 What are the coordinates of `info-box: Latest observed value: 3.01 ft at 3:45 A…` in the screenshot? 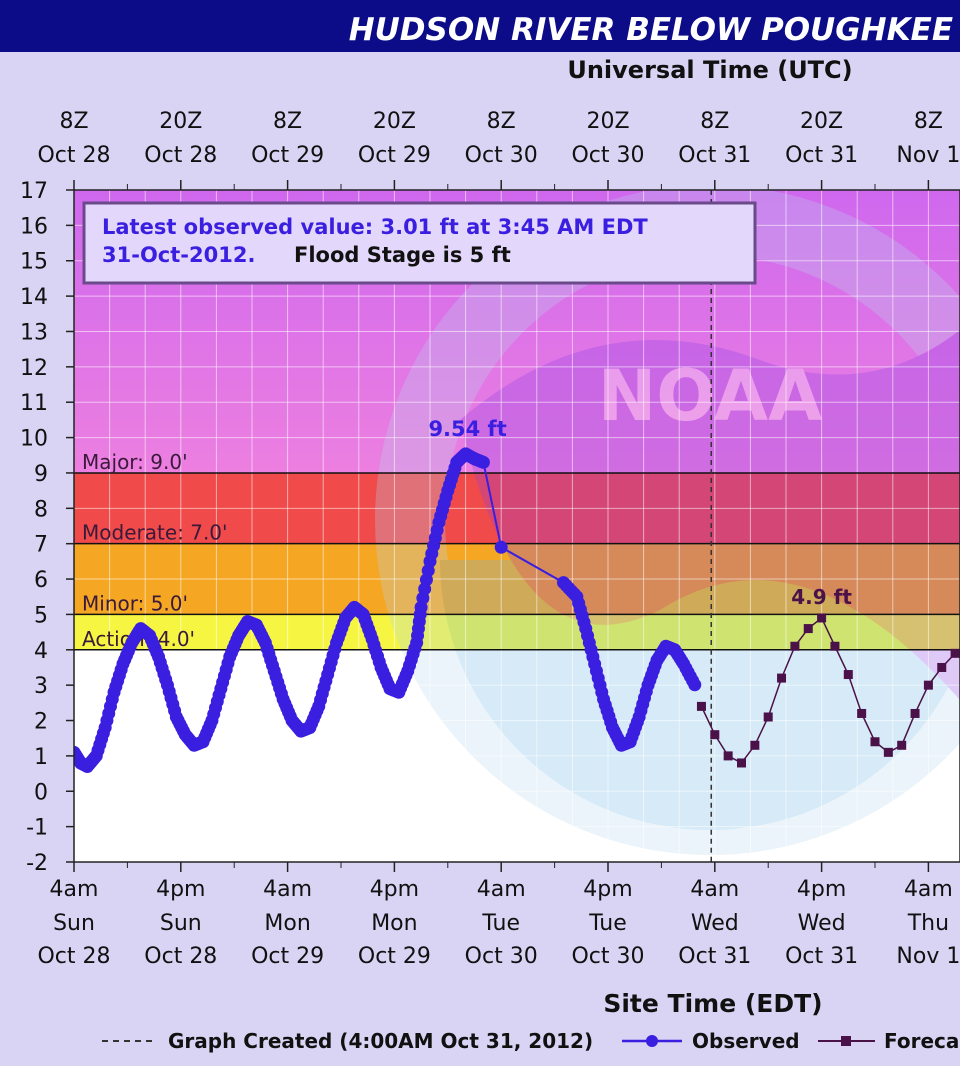 It's located at (419, 243).